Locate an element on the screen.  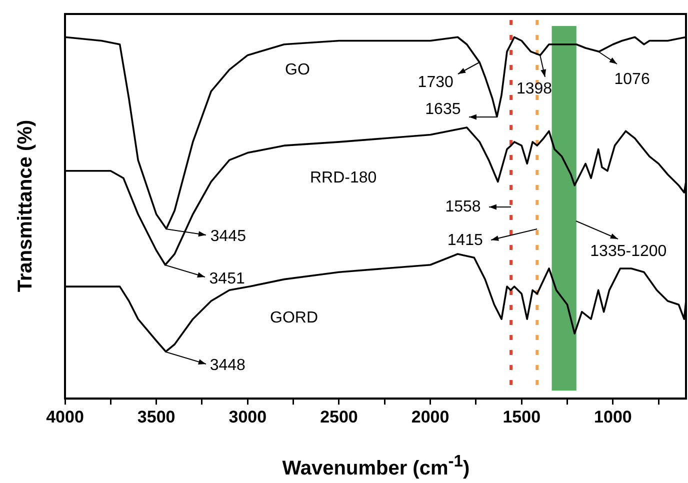
annotation: 3451 is located at coordinates (227, 279).